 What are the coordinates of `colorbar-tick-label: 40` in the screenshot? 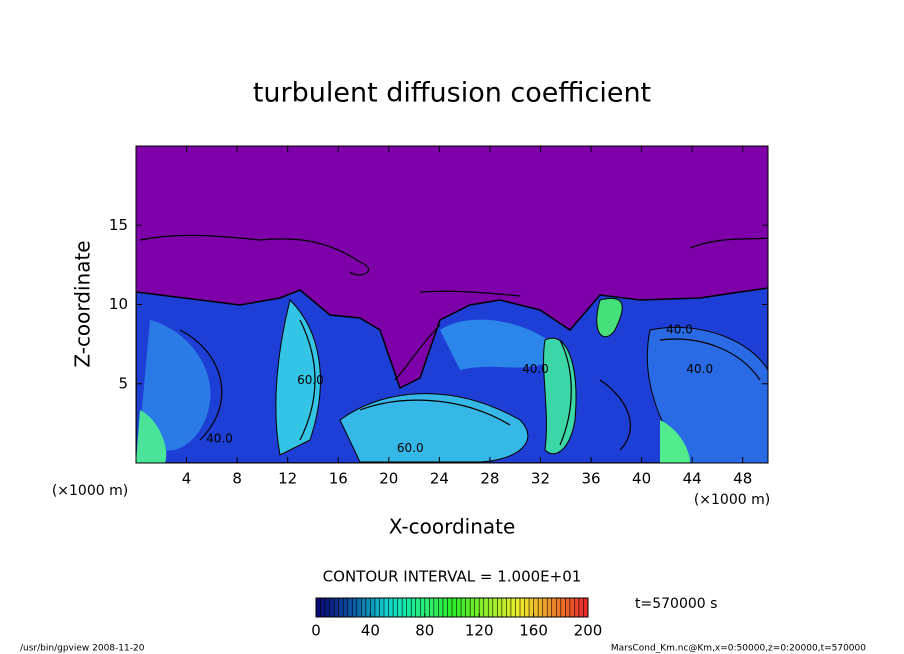 It's located at (370, 631).